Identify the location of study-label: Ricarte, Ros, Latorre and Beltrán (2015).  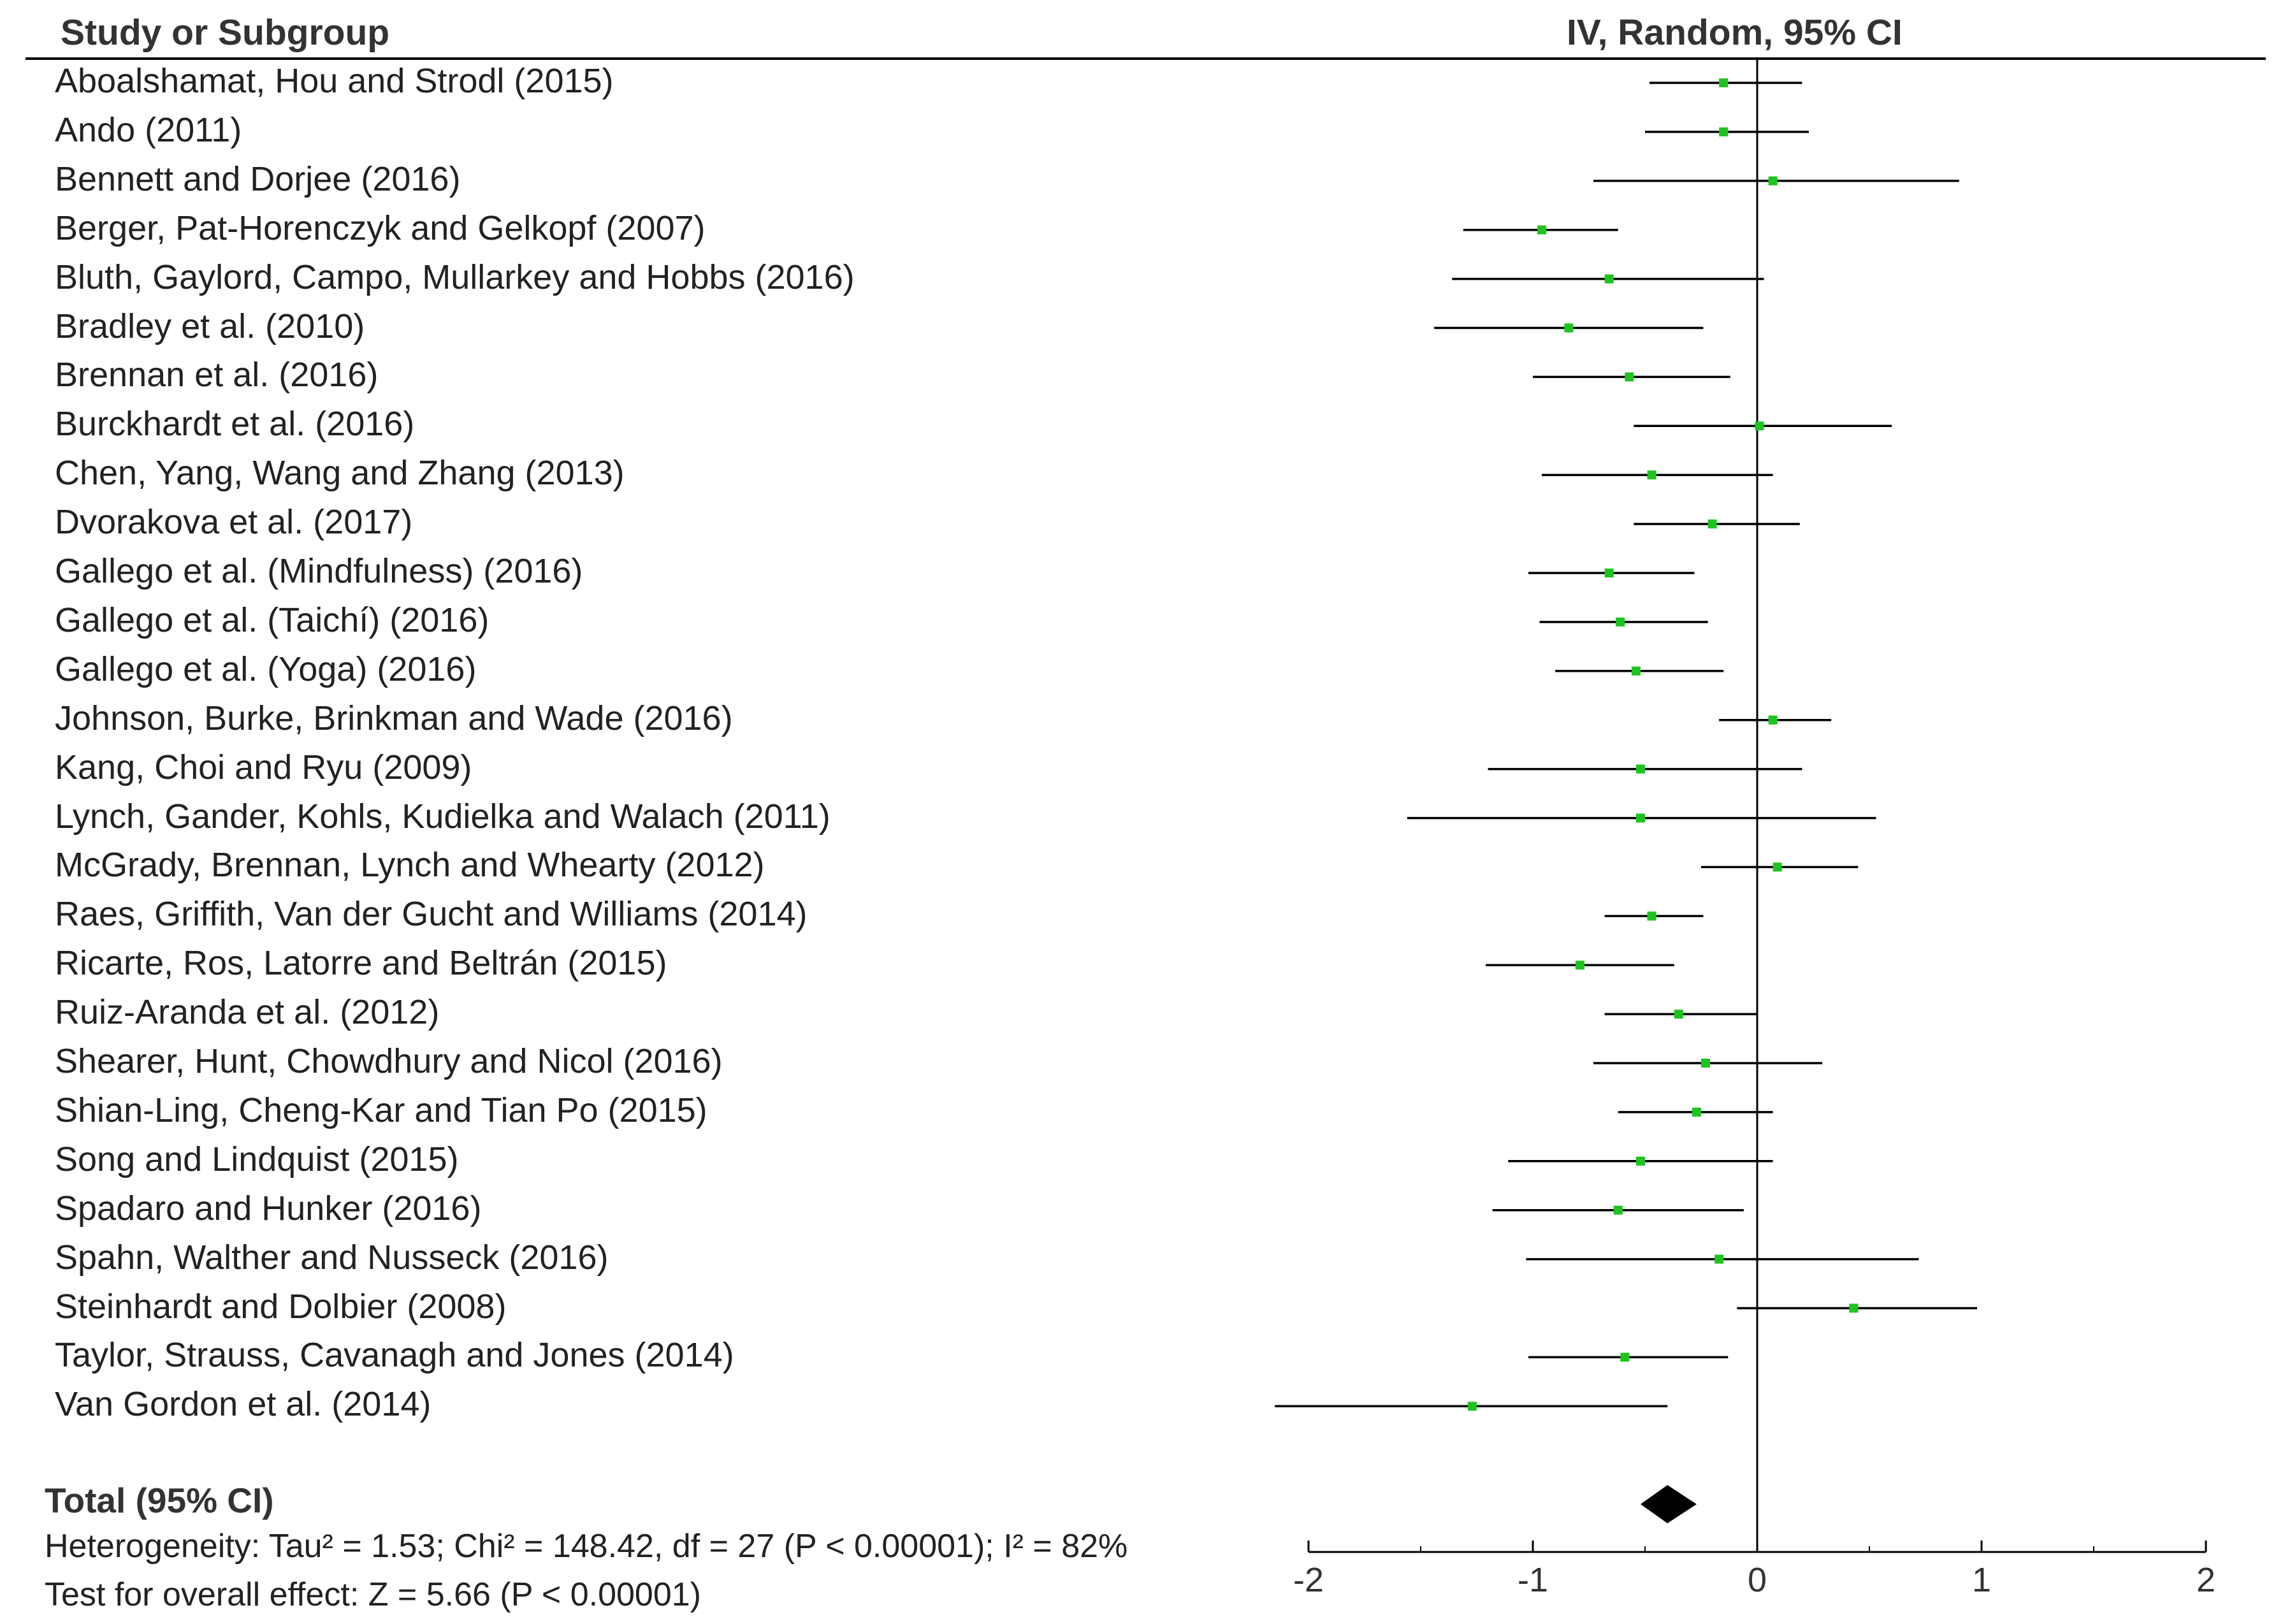
(361, 963).